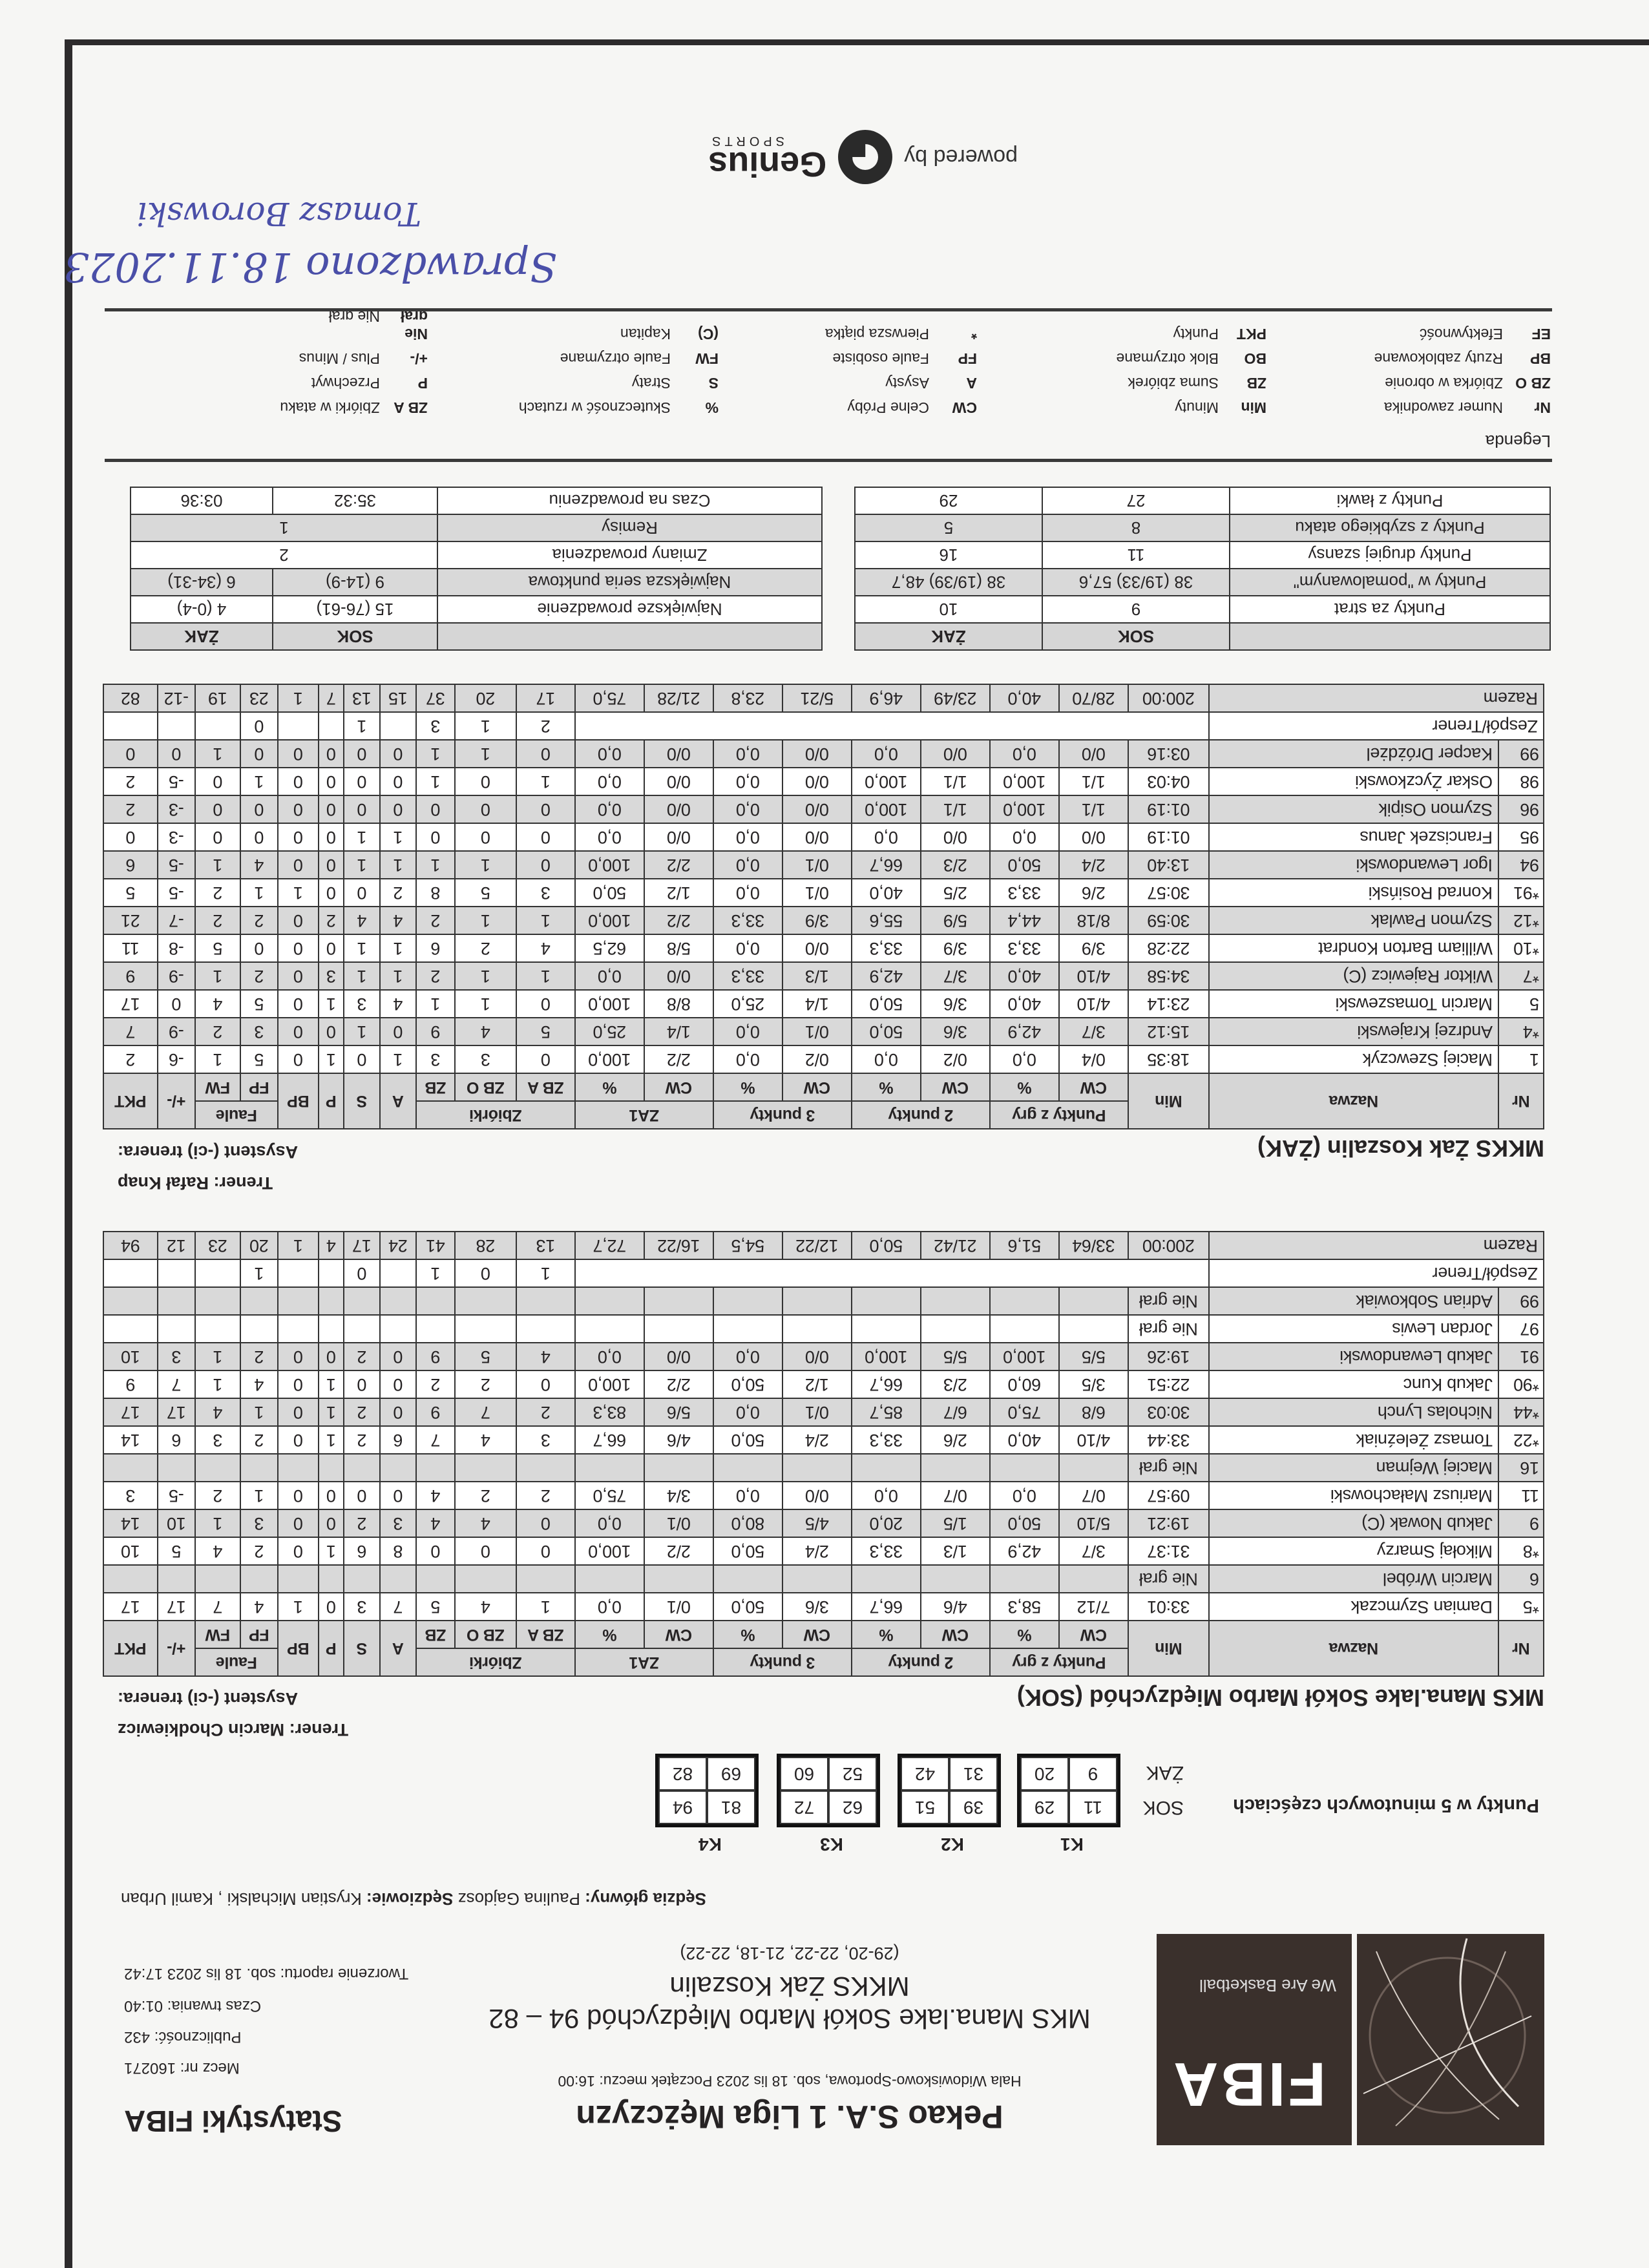 The height and width of the screenshot is (2268, 1649). Describe the element at coordinates (1024, 1245) in the screenshot. I see `total-fg-pct: 51,6` at that location.